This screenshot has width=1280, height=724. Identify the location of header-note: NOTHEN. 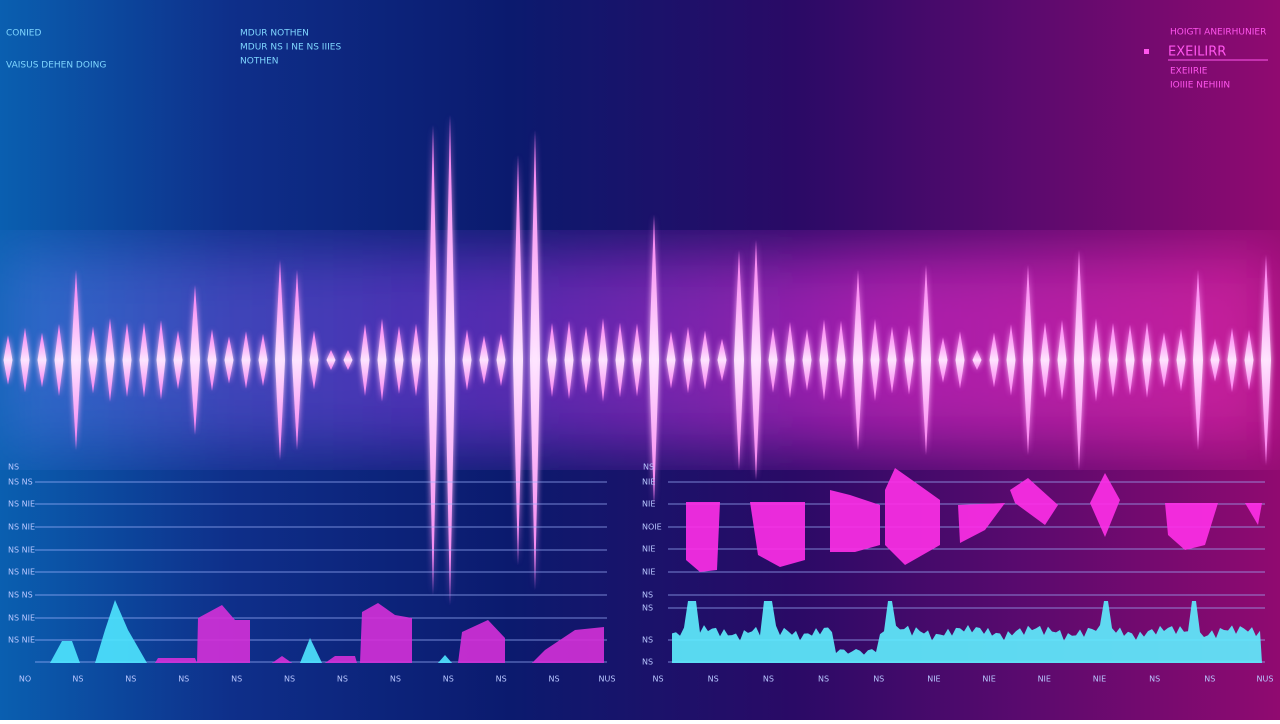
(259, 62).